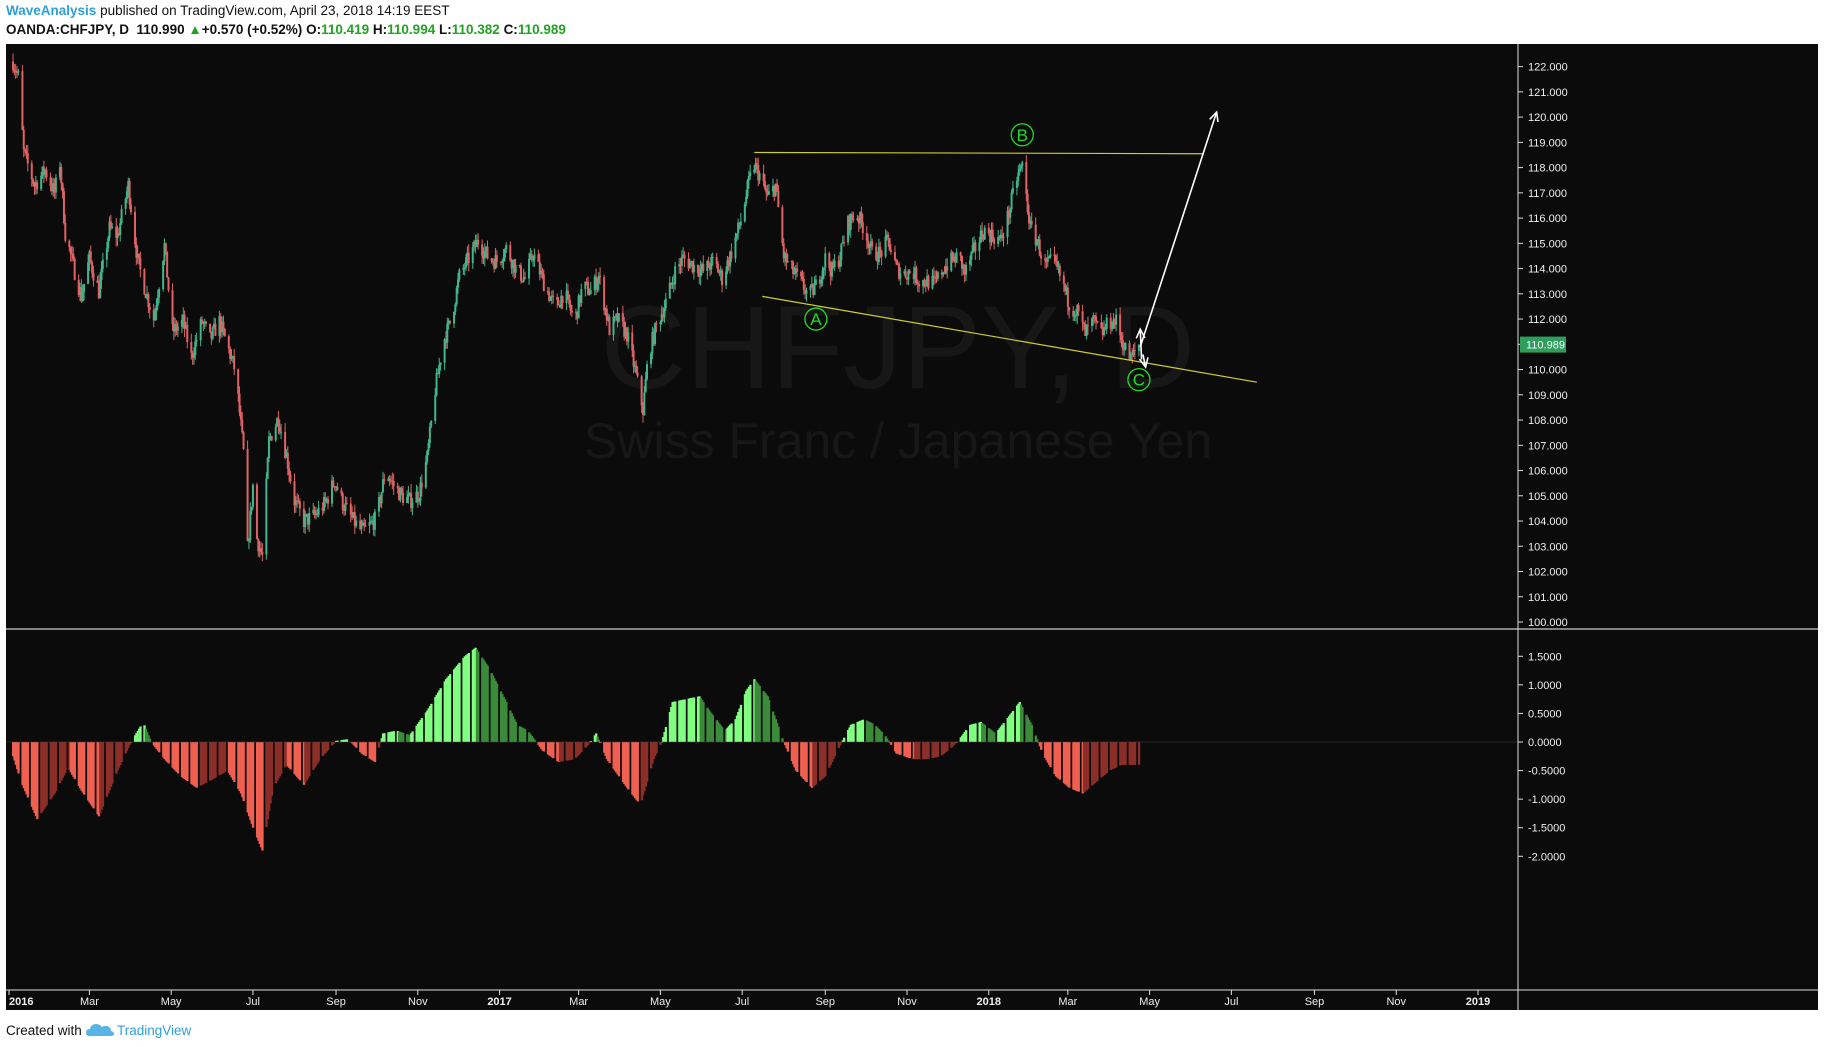 This screenshot has height=1047, width=1824. Describe the element at coordinates (411, 29) in the screenshot. I see `high-value: 110.994` at that location.